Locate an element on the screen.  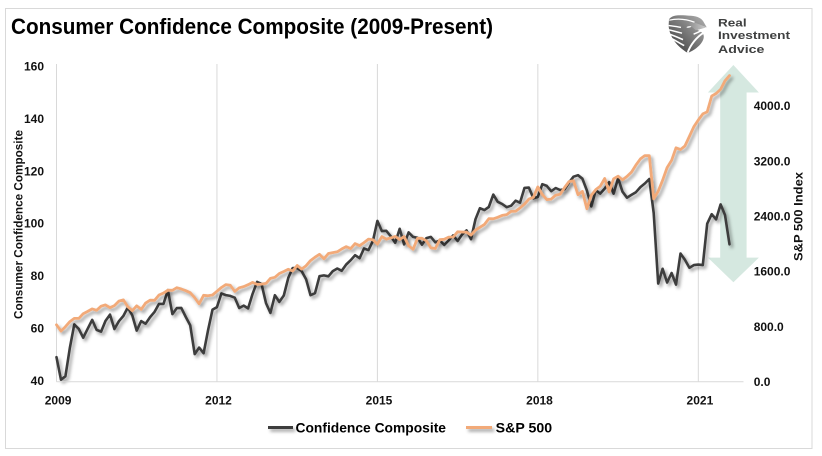
svg-text: 2012 is located at coordinates (218, 401).